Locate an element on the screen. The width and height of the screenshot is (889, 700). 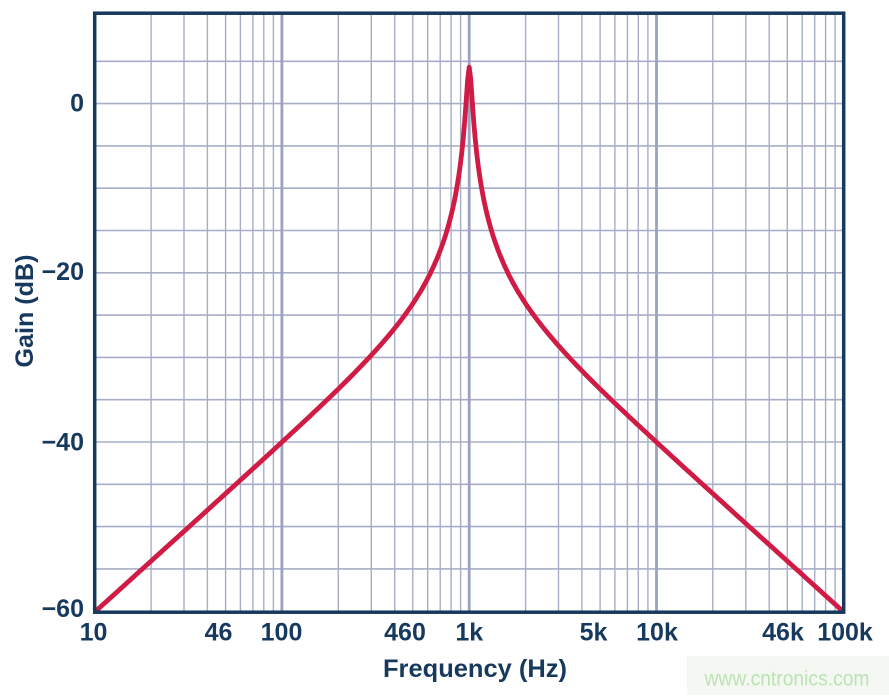
svg-text: −60 is located at coordinates (63, 609).